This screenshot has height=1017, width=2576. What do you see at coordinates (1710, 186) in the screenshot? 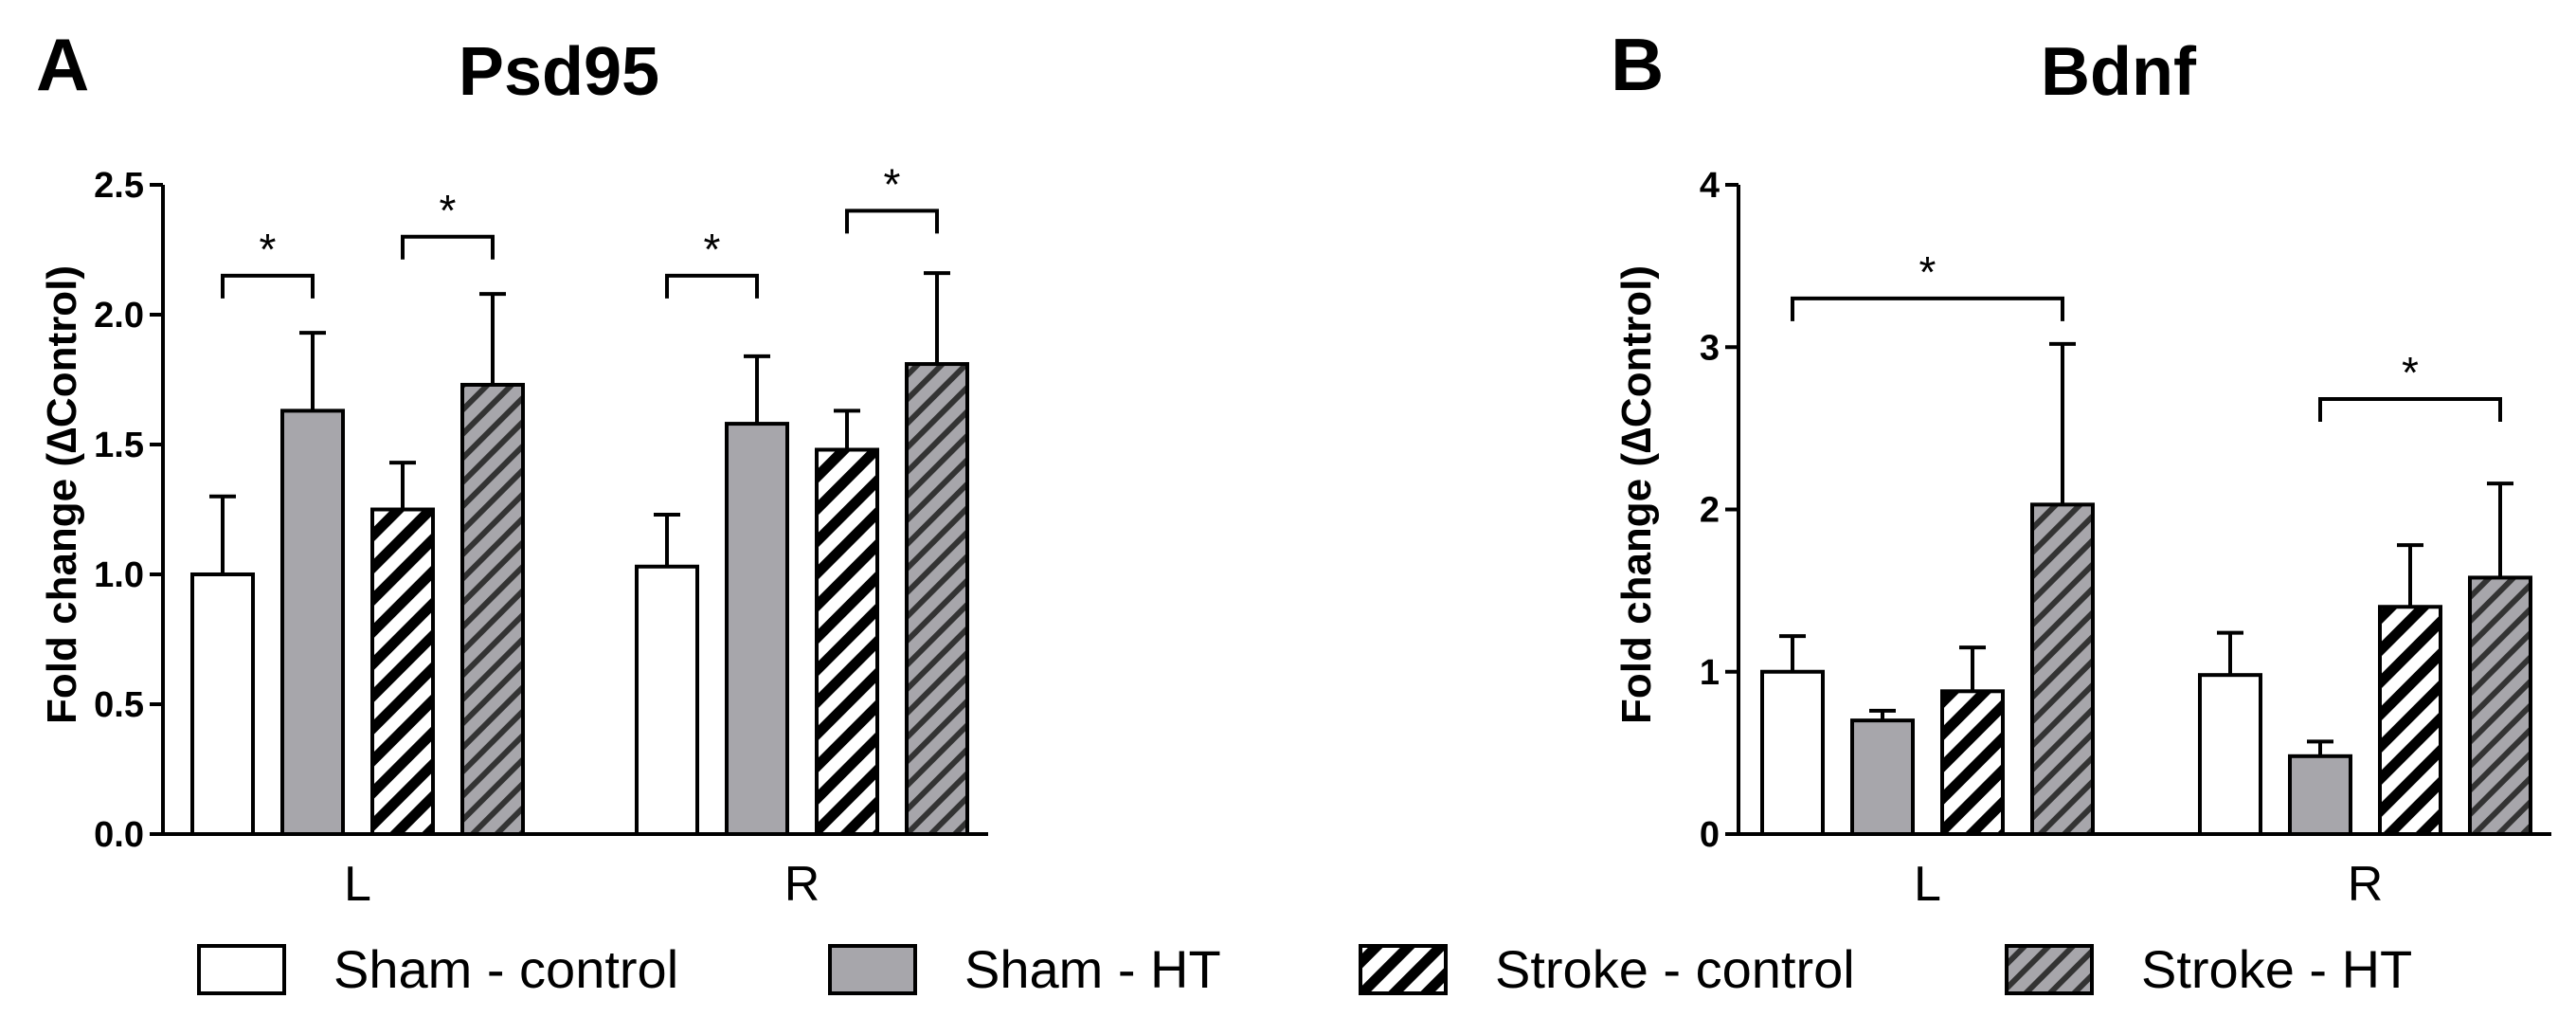
I see `panel-b-y-tick-label: 4` at bounding box center [1710, 186].